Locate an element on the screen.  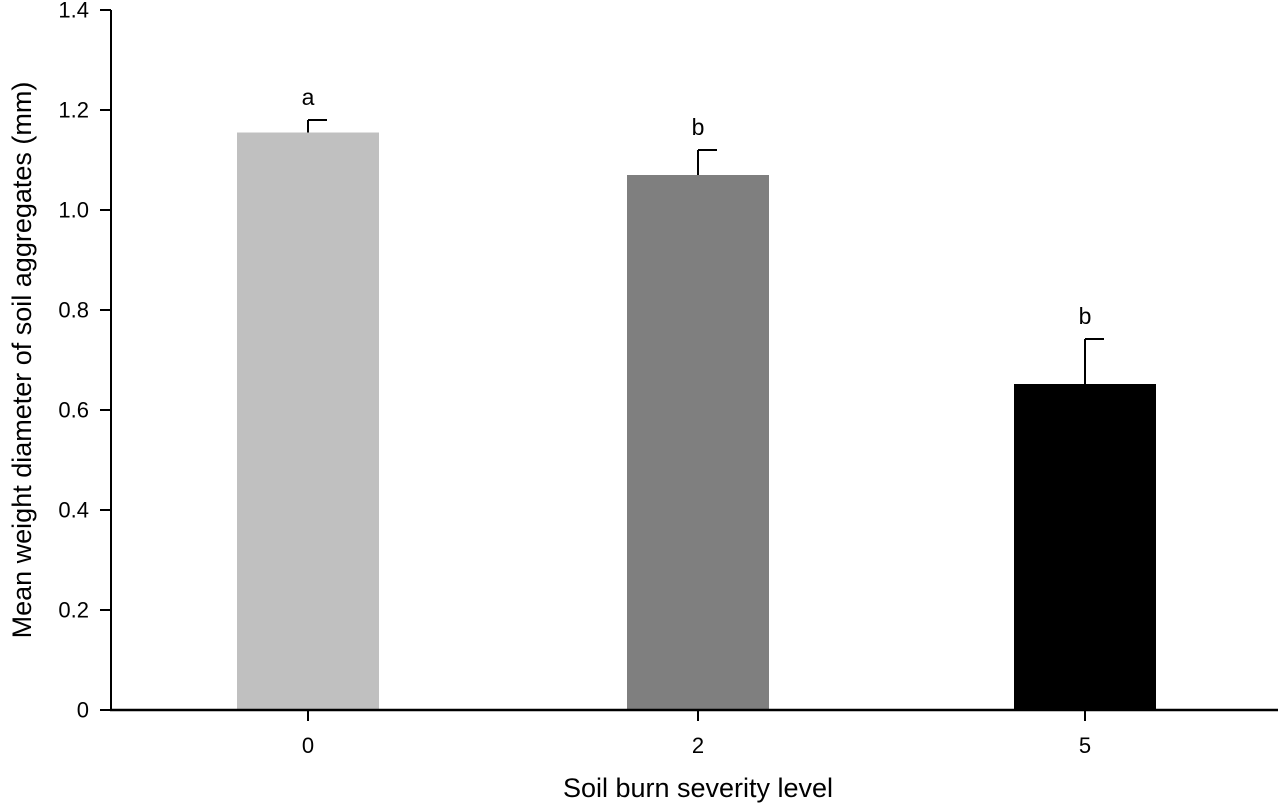
y-tick-label: 0.2 is located at coordinates (73, 610).